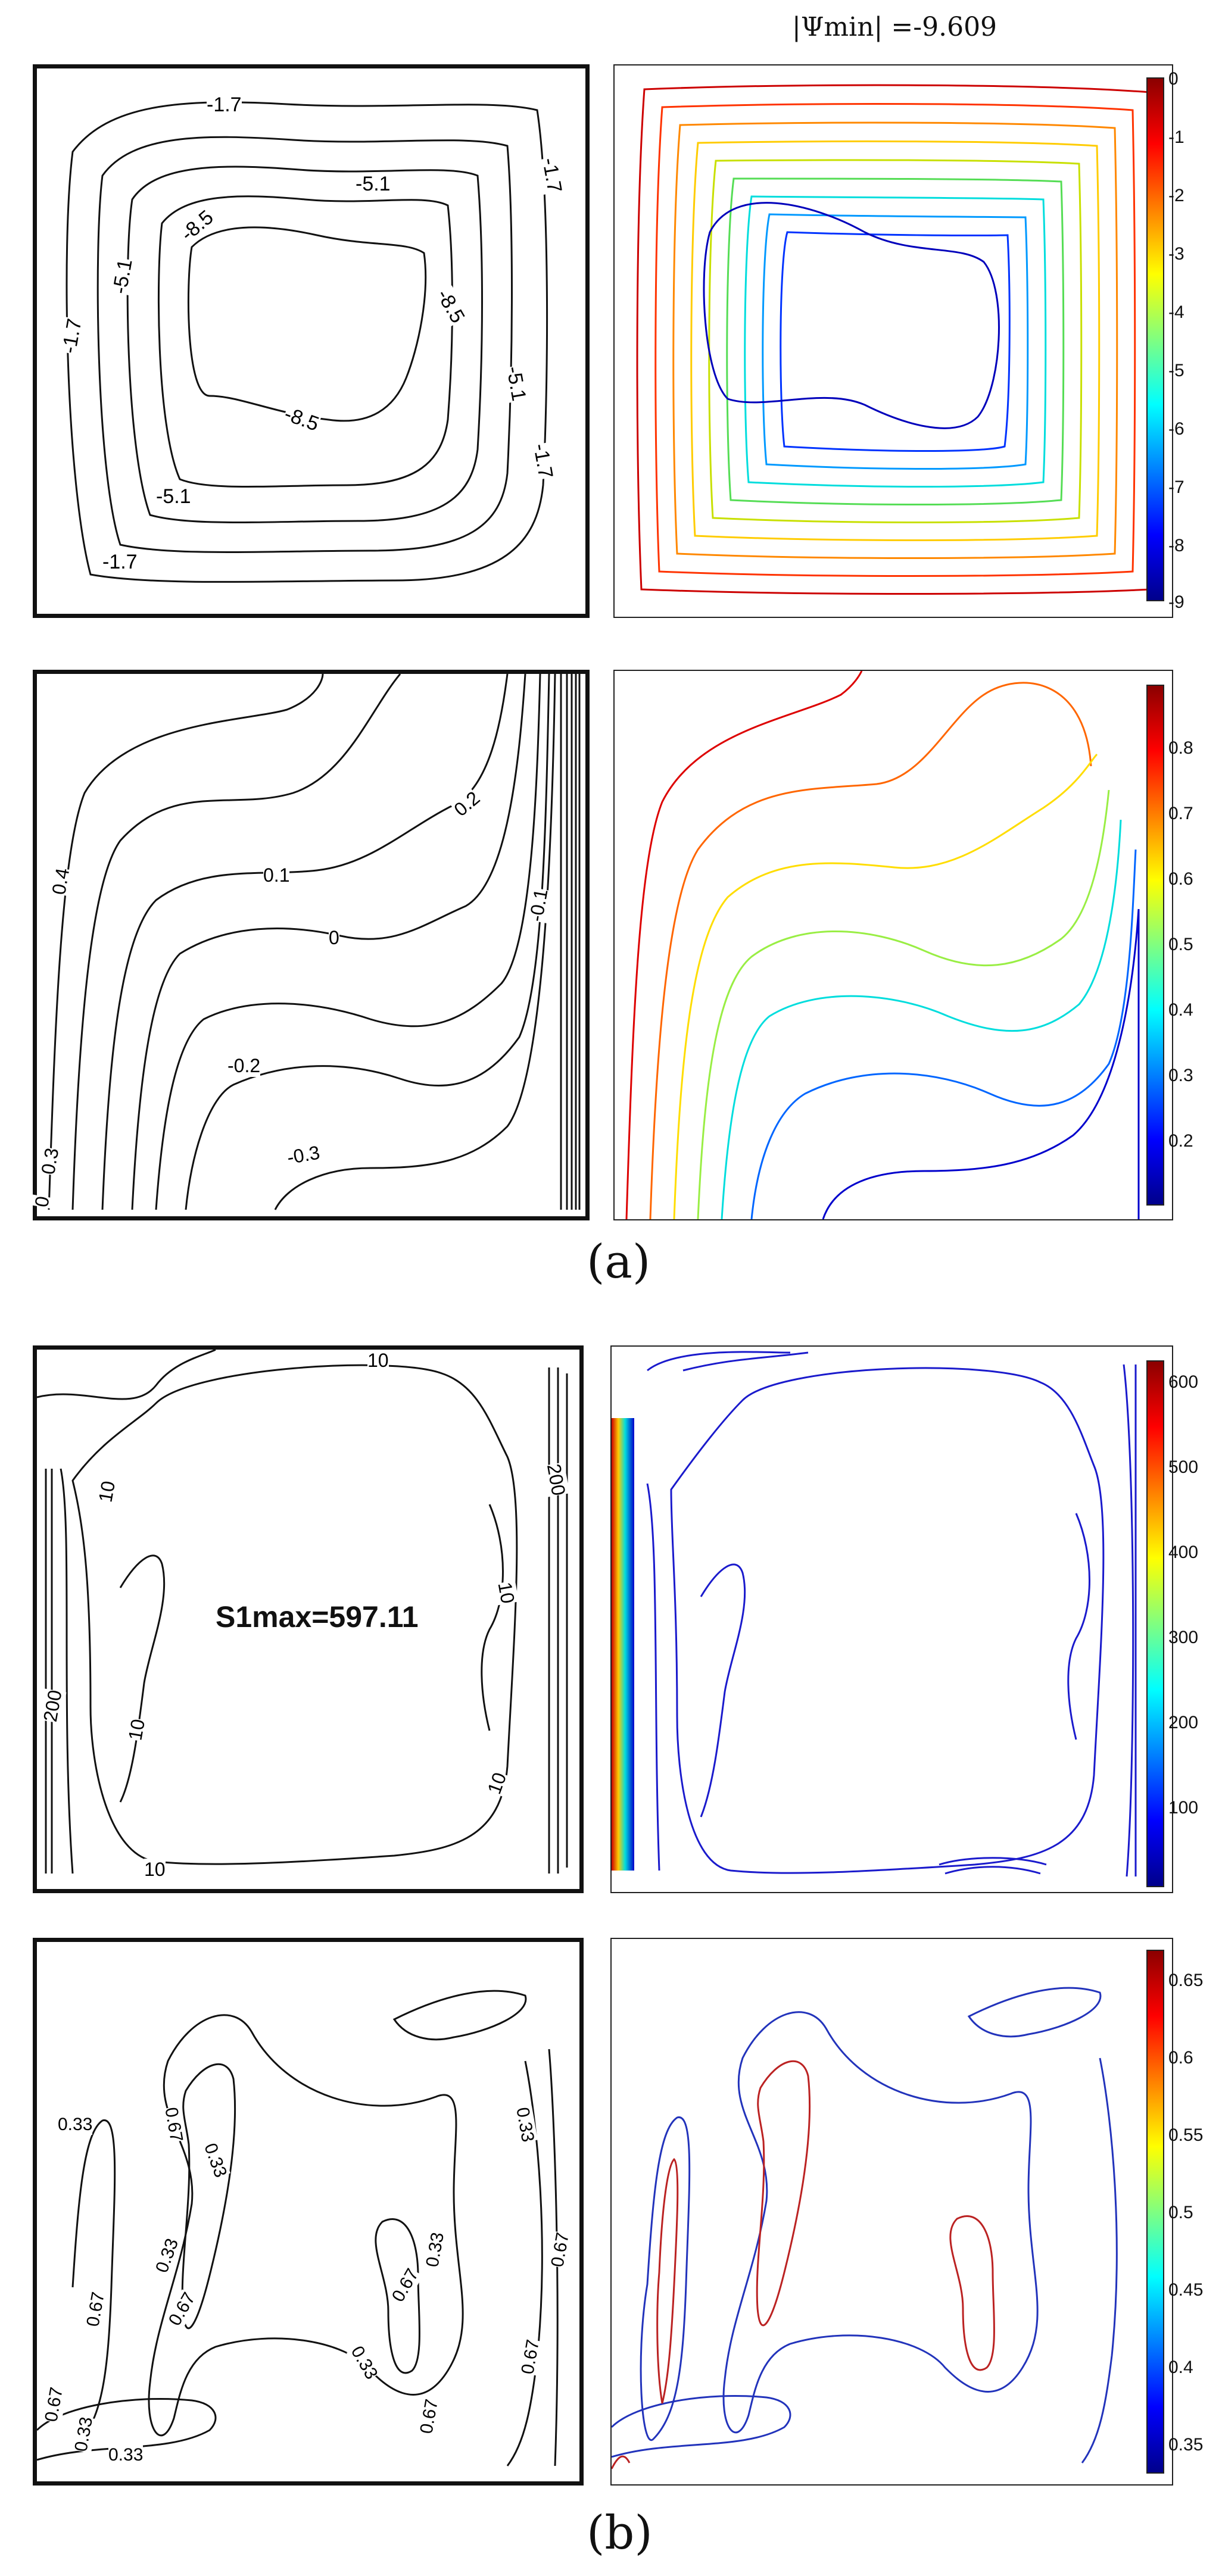 This screenshot has height=2576, width=1222. Describe the element at coordinates (298, 2228) in the screenshot. I see `be-reference-contours` at that location.